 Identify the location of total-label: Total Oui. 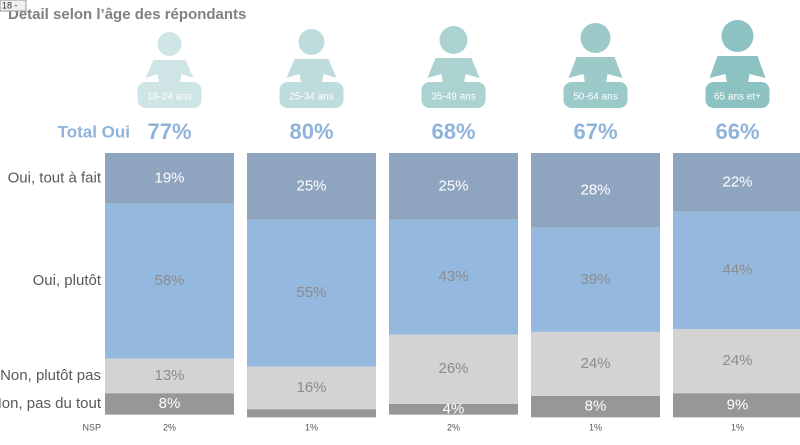
(94, 131).